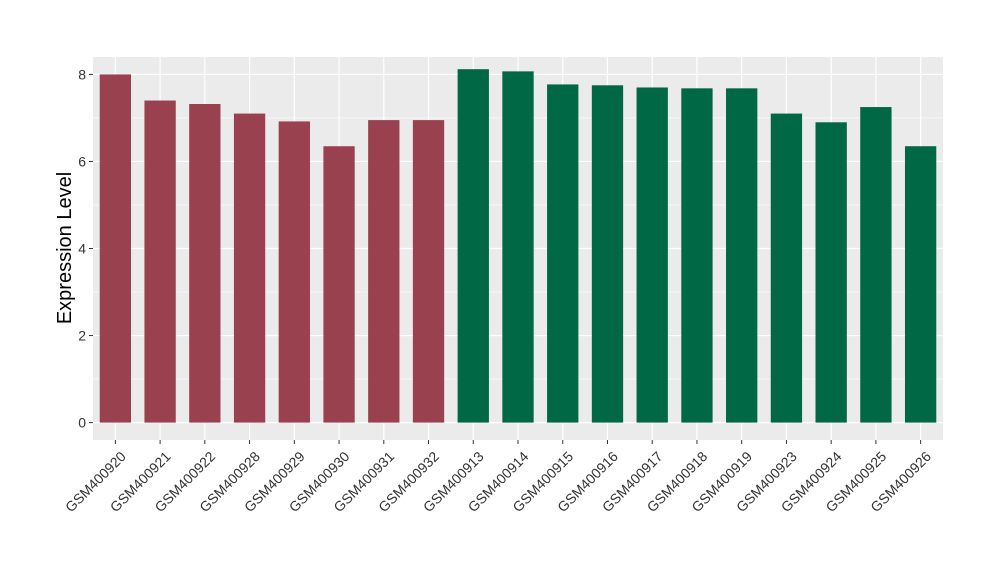 The height and width of the screenshot is (580, 1000). Describe the element at coordinates (205, 263) in the screenshot. I see `bar-GSM400922` at that location.